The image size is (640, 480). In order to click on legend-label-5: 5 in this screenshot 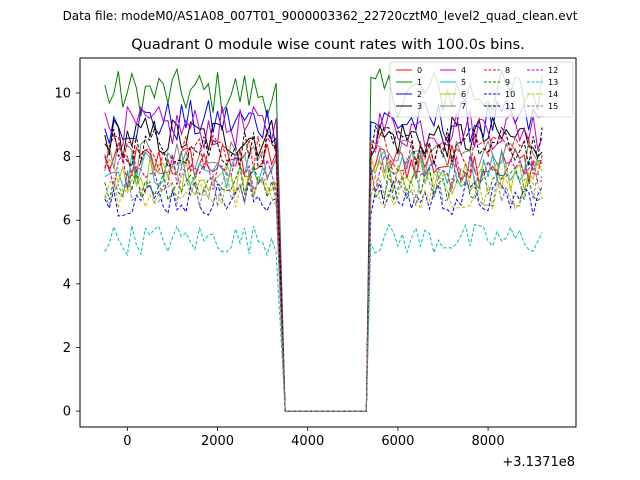, I will do `click(463, 82)`.